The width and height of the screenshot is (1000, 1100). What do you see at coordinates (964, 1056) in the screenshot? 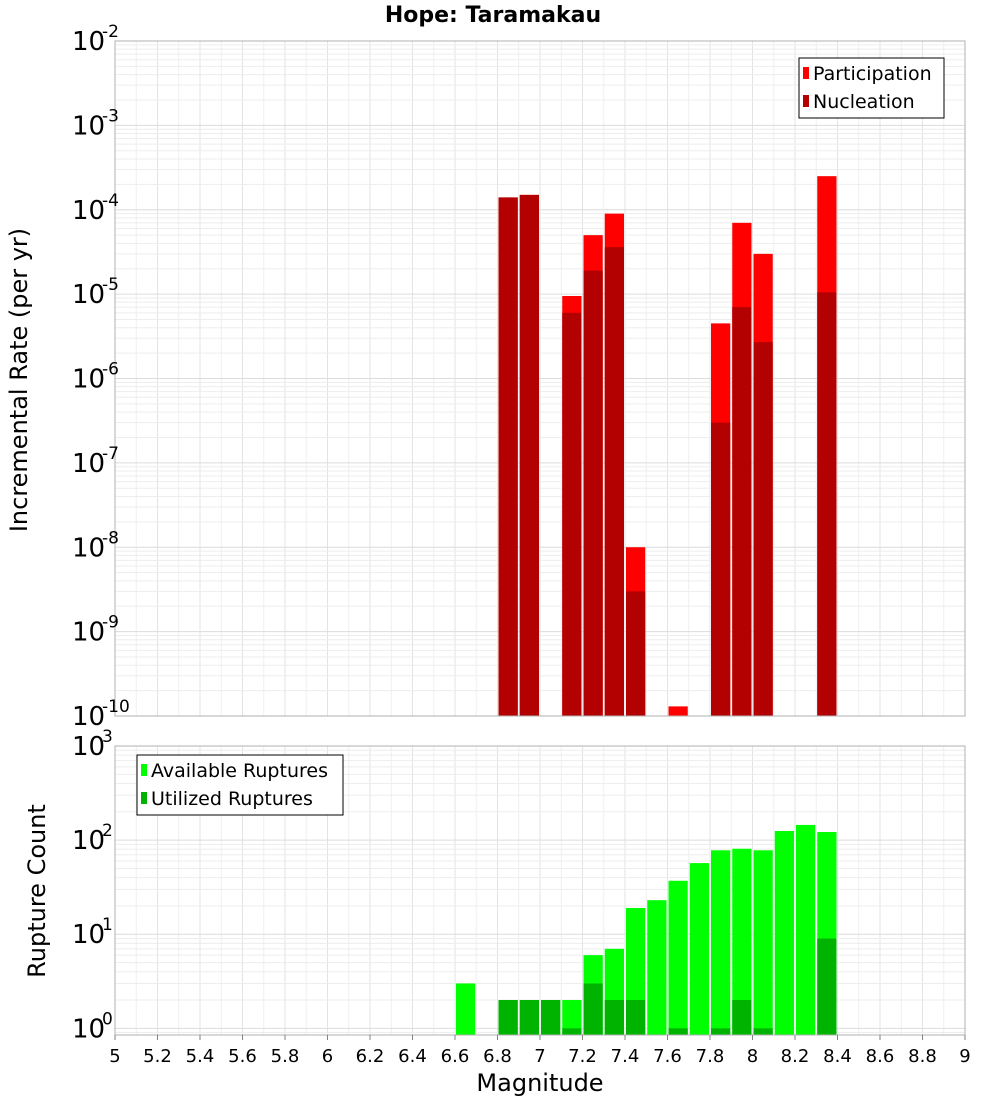
I see `x-tick-label: 9` at bounding box center [964, 1056].